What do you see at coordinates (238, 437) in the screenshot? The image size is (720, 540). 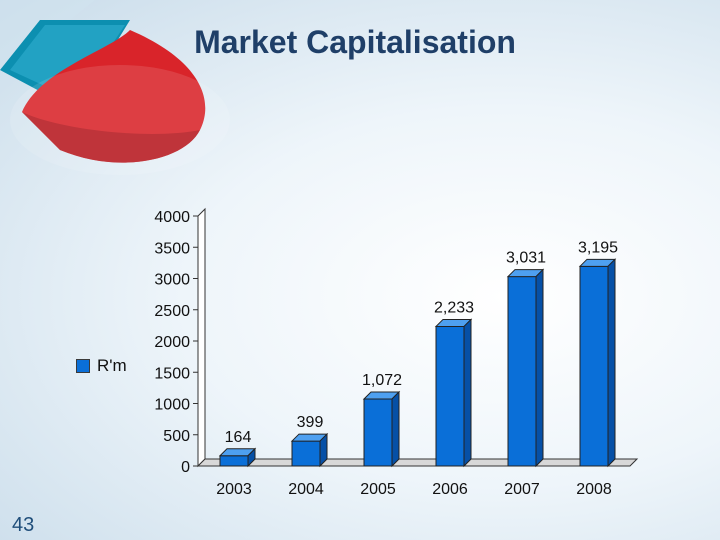 I see `data-label: 164` at bounding box center [238, 437].